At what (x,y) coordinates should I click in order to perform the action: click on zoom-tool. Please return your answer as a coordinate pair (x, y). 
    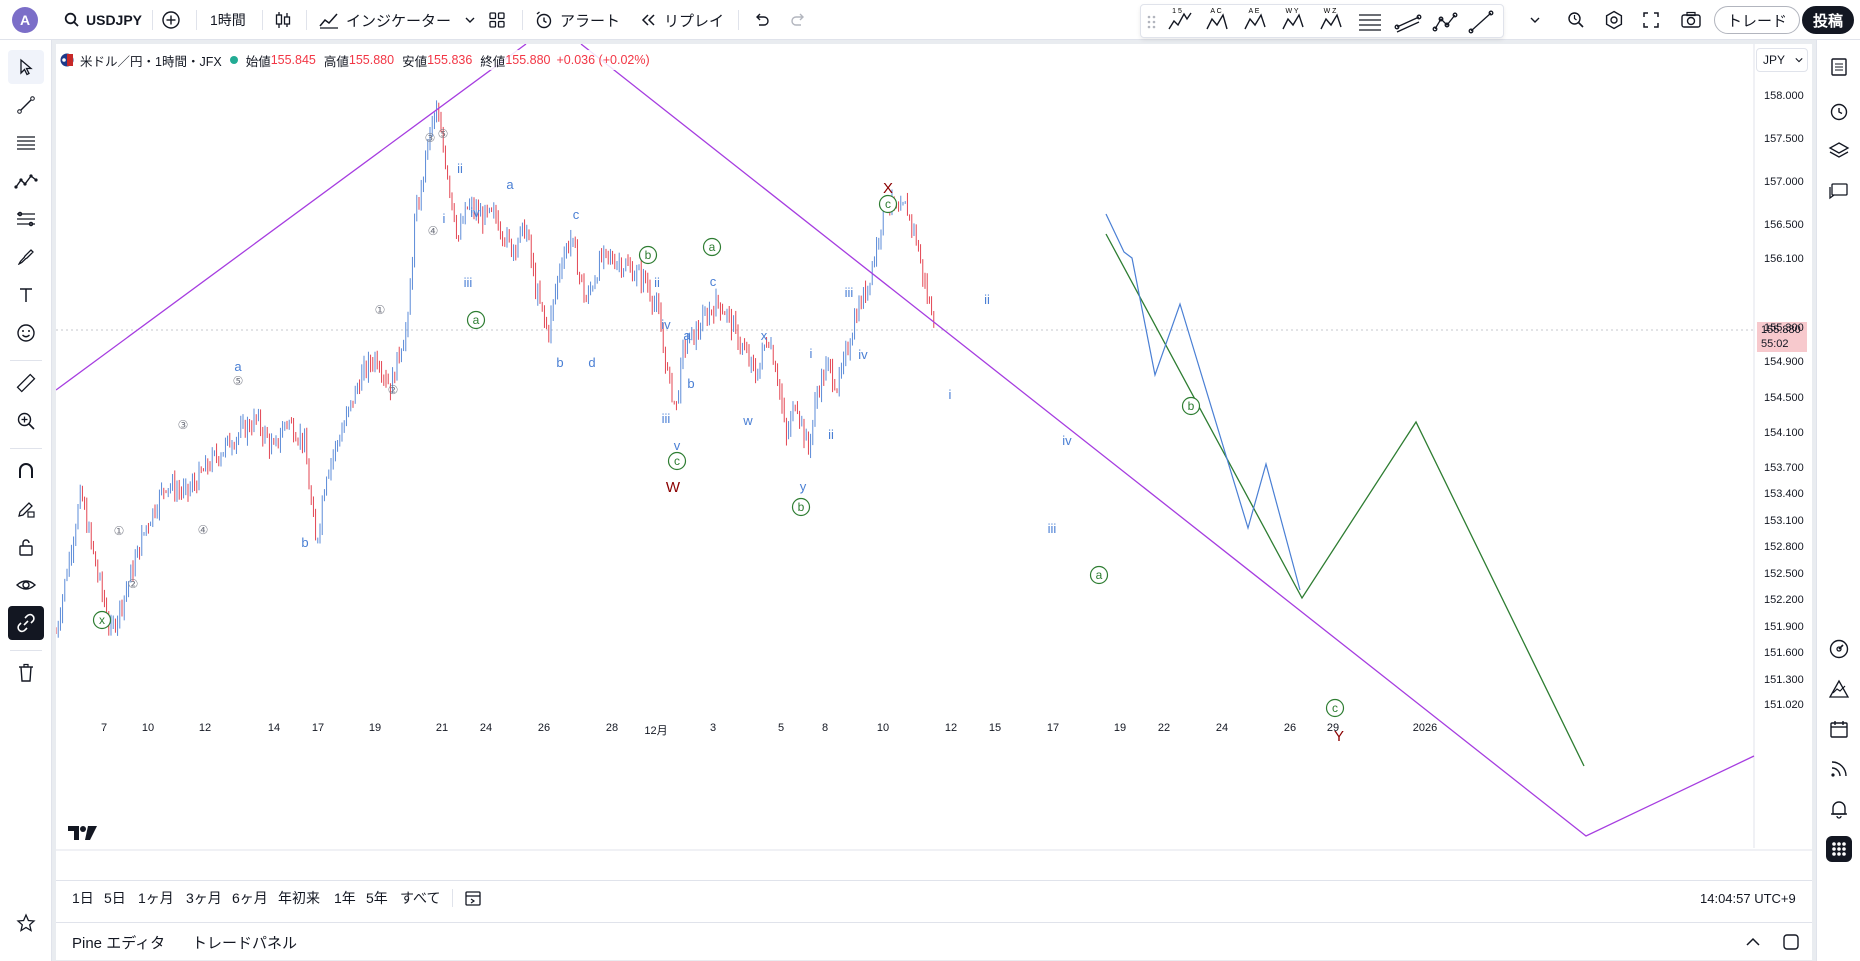
    Looking at the image, I should click on (26, 421).